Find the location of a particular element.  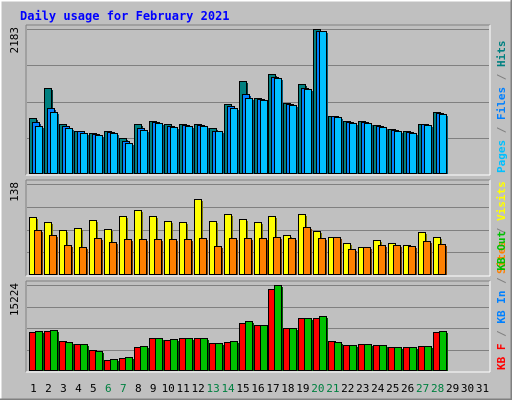

x-tick-label: 11 is located at coordinates (183, 388).